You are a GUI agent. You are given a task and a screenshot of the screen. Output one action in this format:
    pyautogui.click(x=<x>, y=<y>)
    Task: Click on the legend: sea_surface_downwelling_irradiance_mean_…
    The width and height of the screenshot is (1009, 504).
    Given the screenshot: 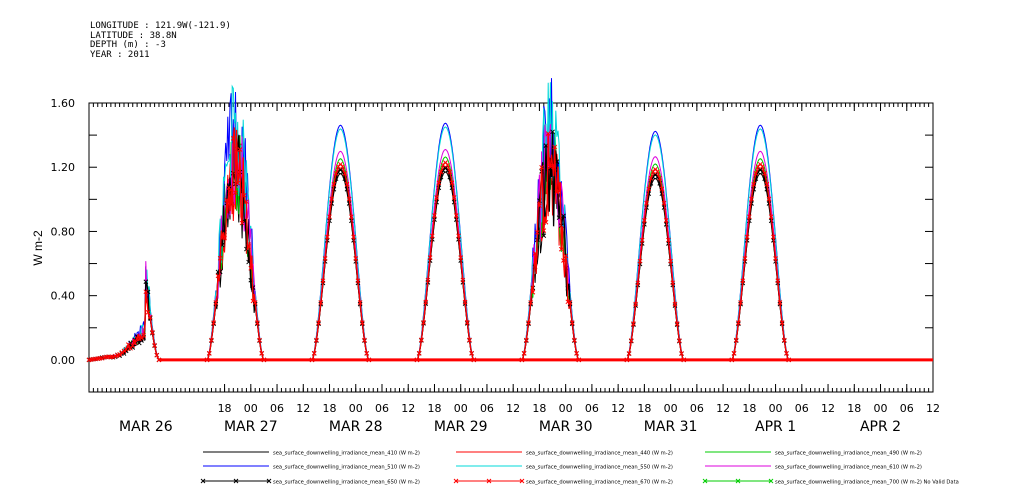 What is the action you would take?
    pyautogui.click(x=579, y=468)
    